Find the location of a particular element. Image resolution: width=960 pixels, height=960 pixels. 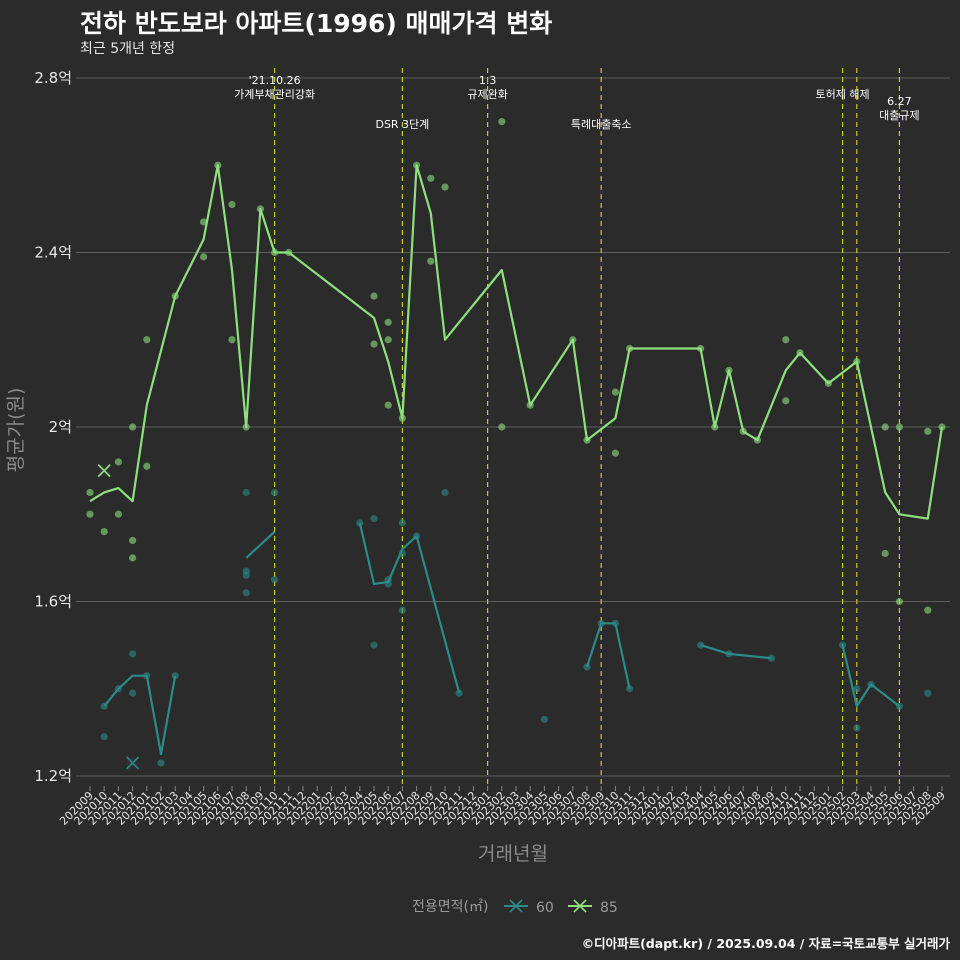

event-label: 1.3 is located at coordinates (488, 80).